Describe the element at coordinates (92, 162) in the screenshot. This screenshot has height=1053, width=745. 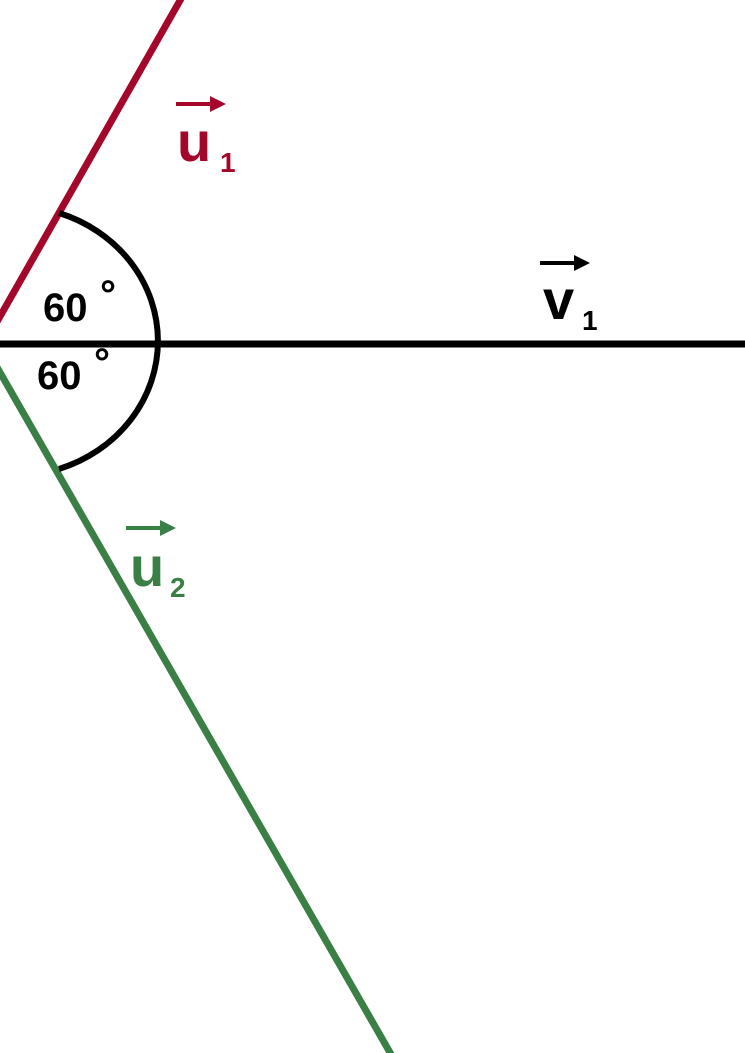
I see `u1-line` at that location.